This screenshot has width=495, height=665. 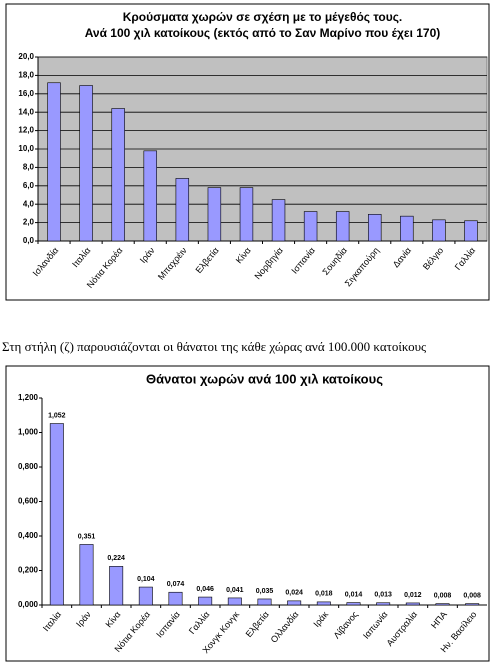 What do you see at coordinates (28, 604) in the screenshot?
I see `y-tick-label: 0,000` at bounding box center [28, 604].